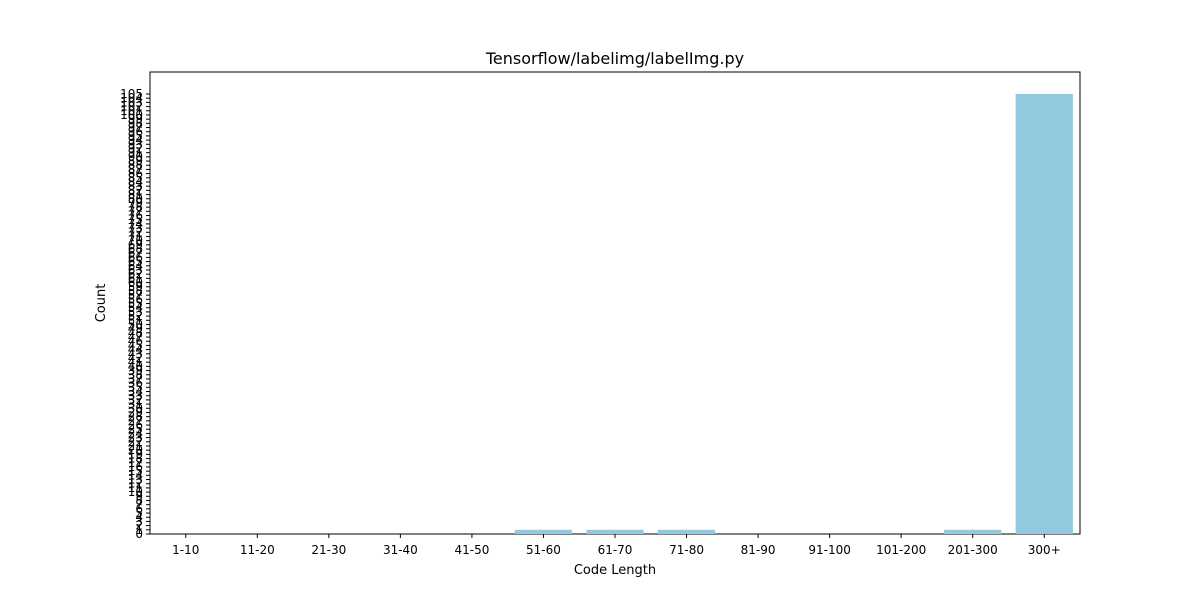 This screenshot has width=1200, height=600. What do you see at coordinates (135, 333) in the screenshot?
I see `y-tick-label: 48` at bounding box center [135, 333].